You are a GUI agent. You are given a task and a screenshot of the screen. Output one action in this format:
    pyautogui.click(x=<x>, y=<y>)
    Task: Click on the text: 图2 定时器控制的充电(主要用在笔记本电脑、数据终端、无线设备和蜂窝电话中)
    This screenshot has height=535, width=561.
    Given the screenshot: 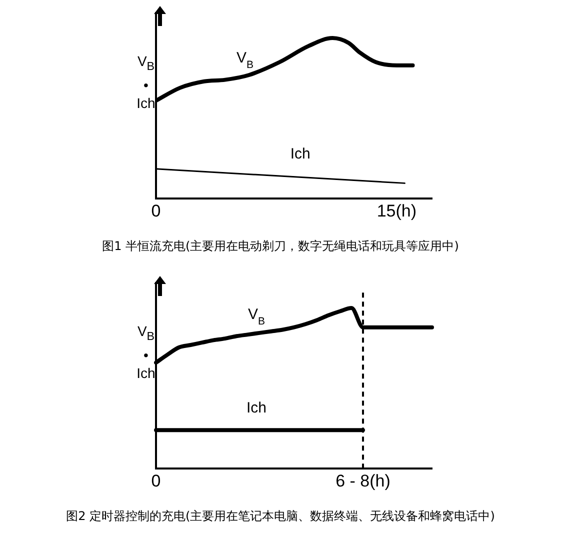 What is the action you would take?
    pyautogui.click(x=280, y=516)
    